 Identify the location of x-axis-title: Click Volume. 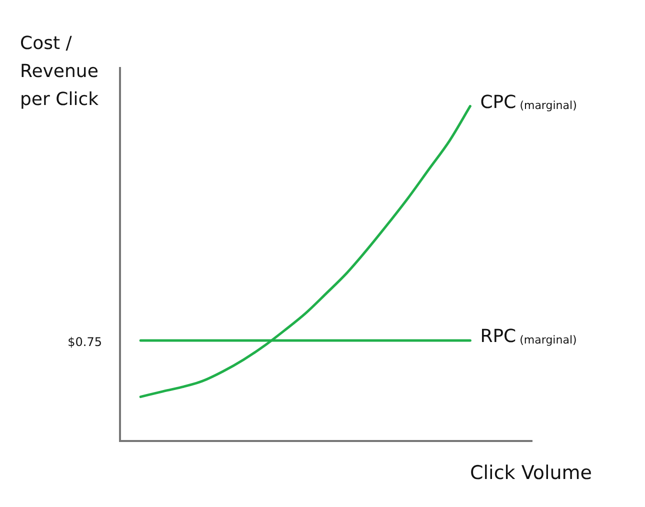
(531, 473).